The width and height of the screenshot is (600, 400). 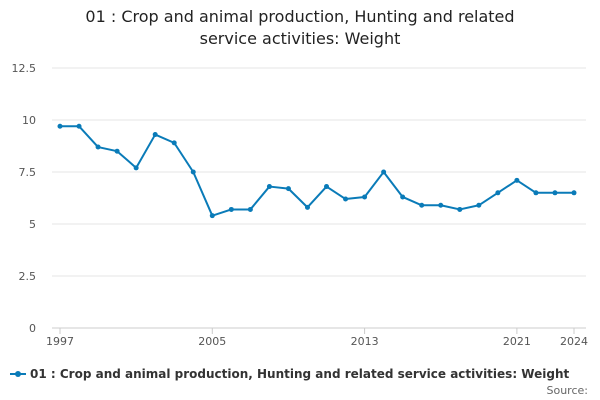 I want to click on legend-line-marker-icon, so click(x=18, y=374).